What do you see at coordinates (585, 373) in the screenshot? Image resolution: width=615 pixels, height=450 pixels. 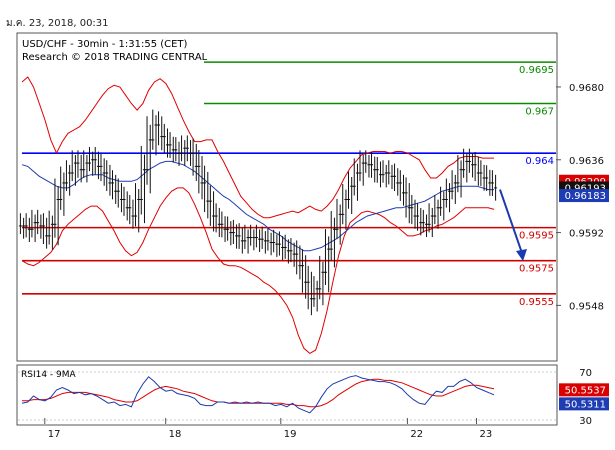 I see `rsi-tick-label: 70` at bounding box center [585, 373].